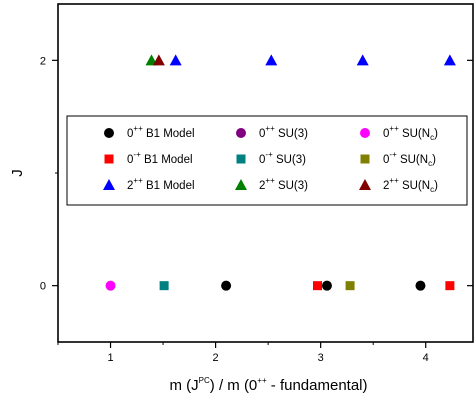  Describe the element at coordinates (241, 184) in the screenshot. I see `legend-marker-su3_2pp` at that location.